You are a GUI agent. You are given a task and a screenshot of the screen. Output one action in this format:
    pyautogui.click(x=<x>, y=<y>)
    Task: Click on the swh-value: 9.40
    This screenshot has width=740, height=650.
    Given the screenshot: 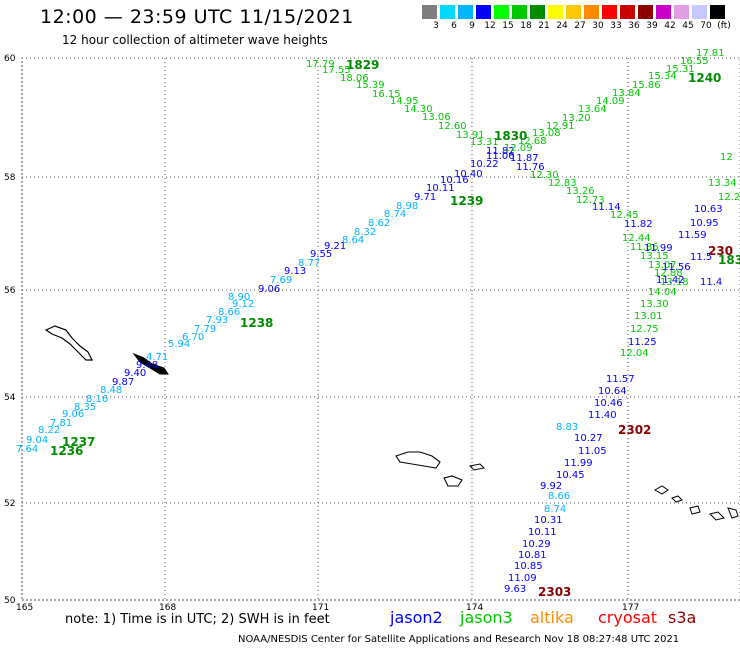 What is the action you would take?
    pyautogui.click(x=135, y=373)
    